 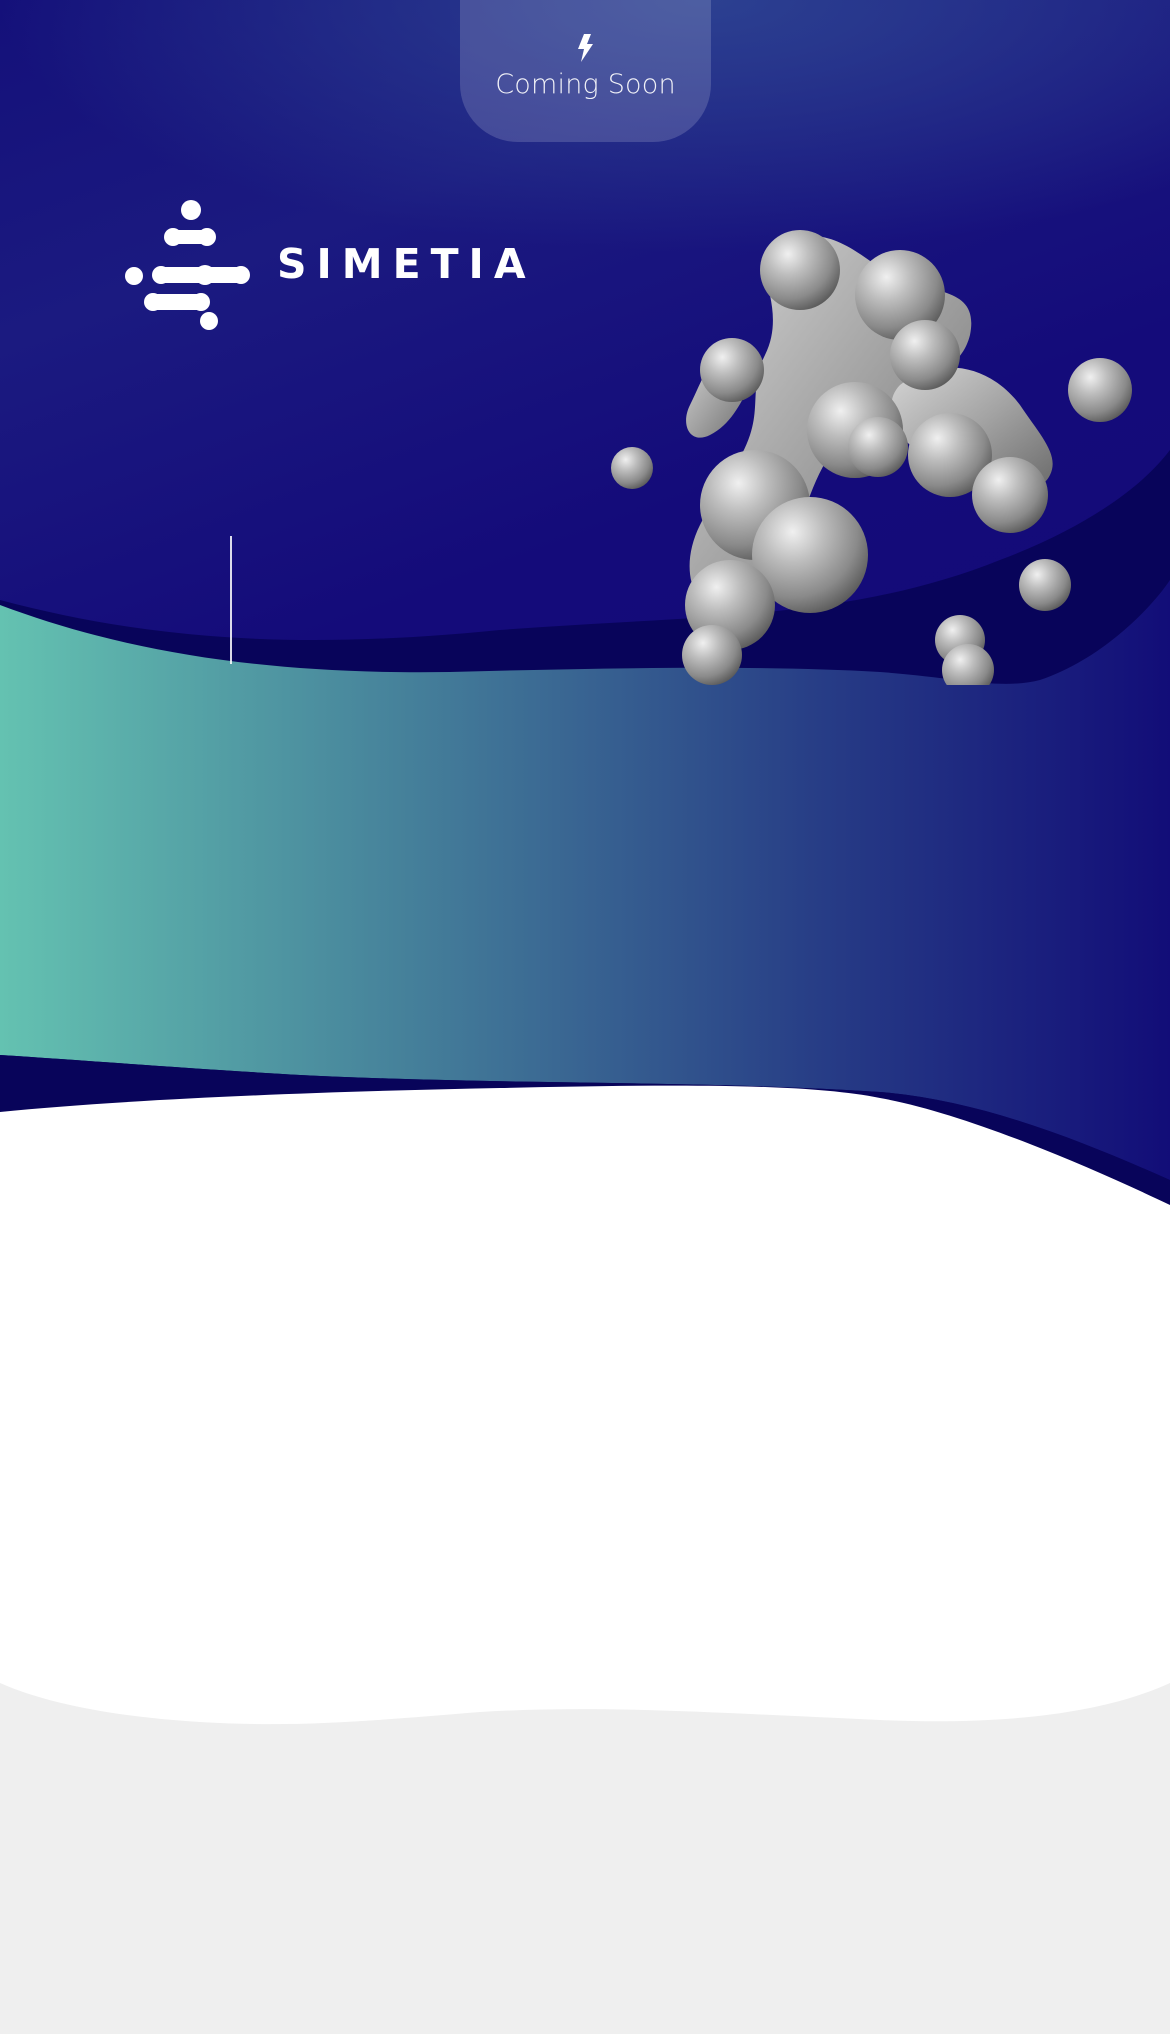 I want to click on brand-logo: SIMETIA, so click(x=330, y=264).